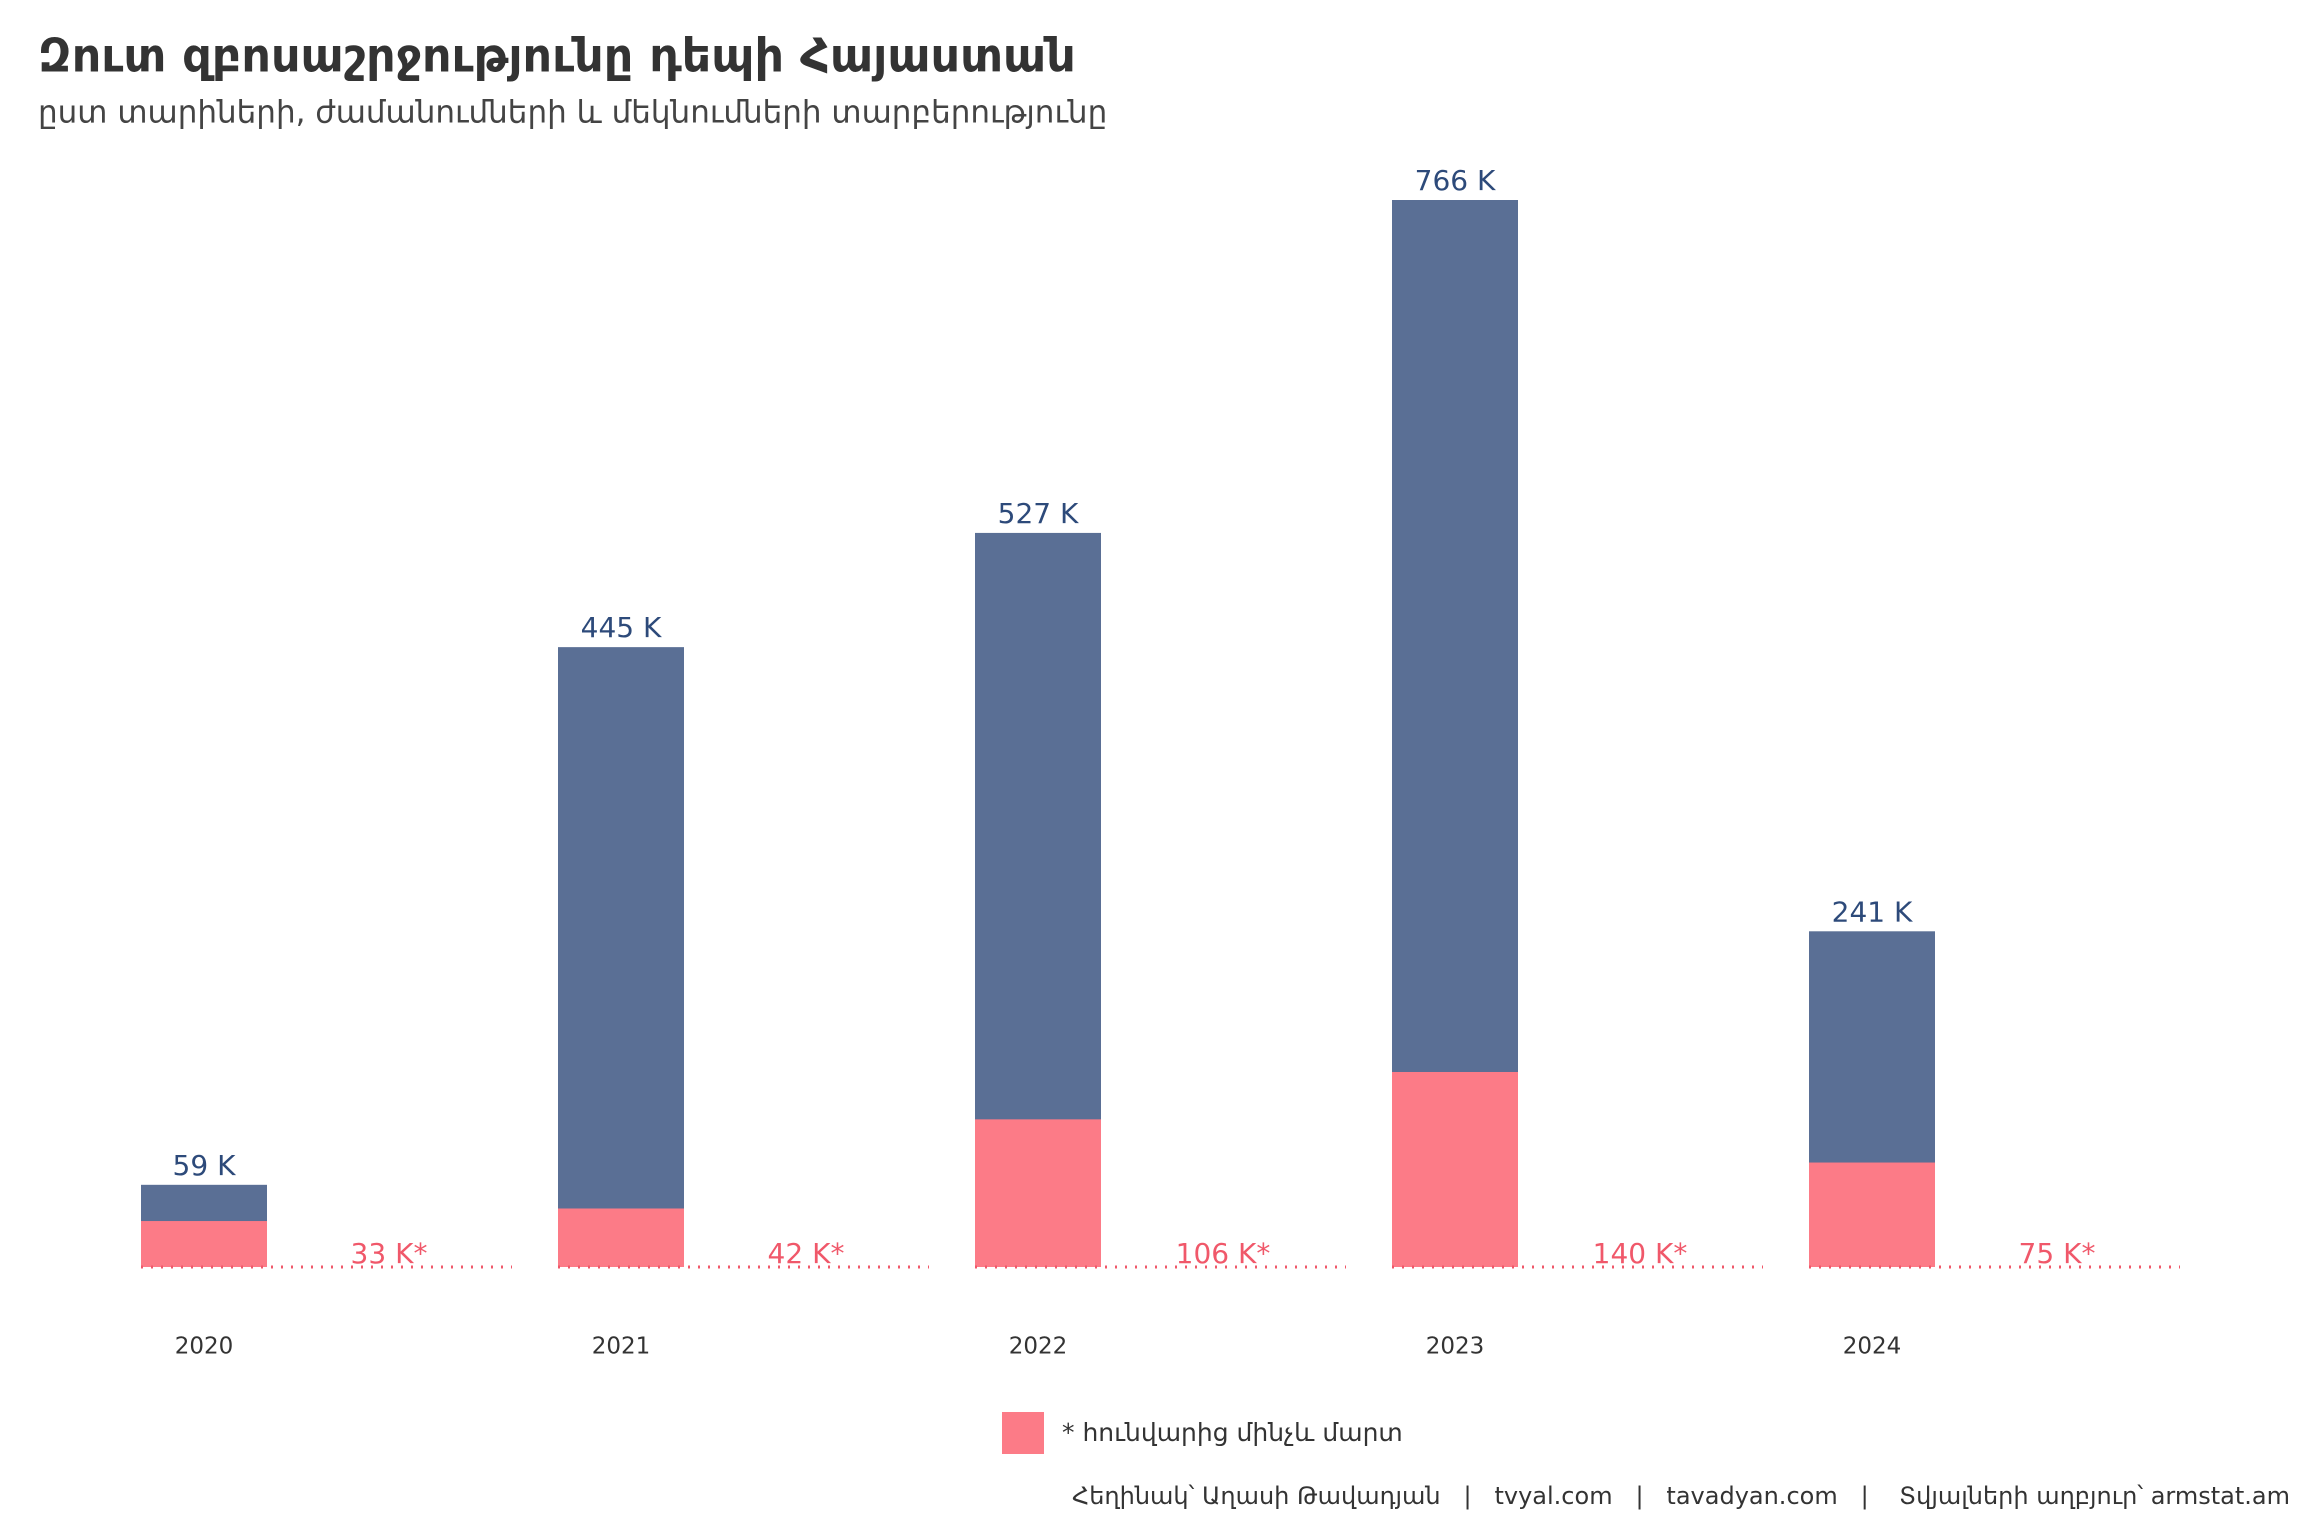  Describe the element at coordinates (389, 1253) in the screenshot. I see `value-label: 33 K*` at that location.